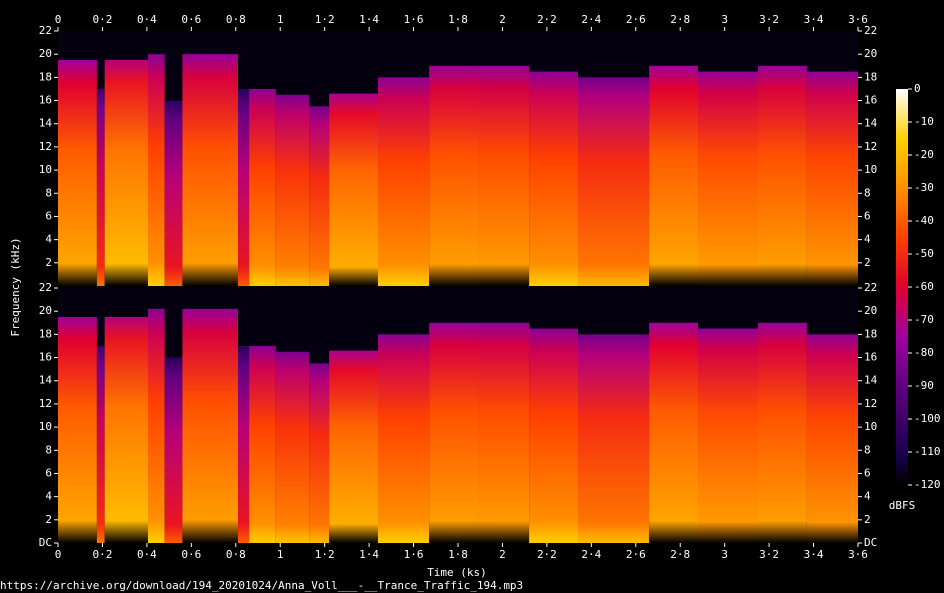 The width and height of the screenshot is (944, 593). What do you see at coordinates (502, 19) in the screenshot?
I see `x-tick-label: 2` at bounding box center [502, 19].